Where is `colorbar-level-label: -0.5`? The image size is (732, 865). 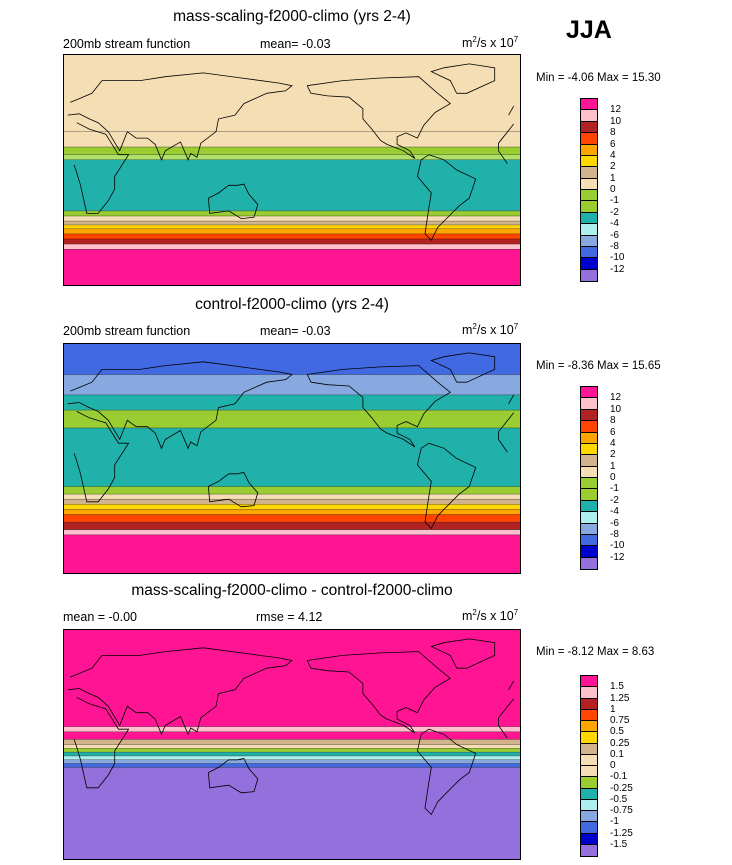
colorbar-level-label: -0.5 is located at coordinates (619, 799).